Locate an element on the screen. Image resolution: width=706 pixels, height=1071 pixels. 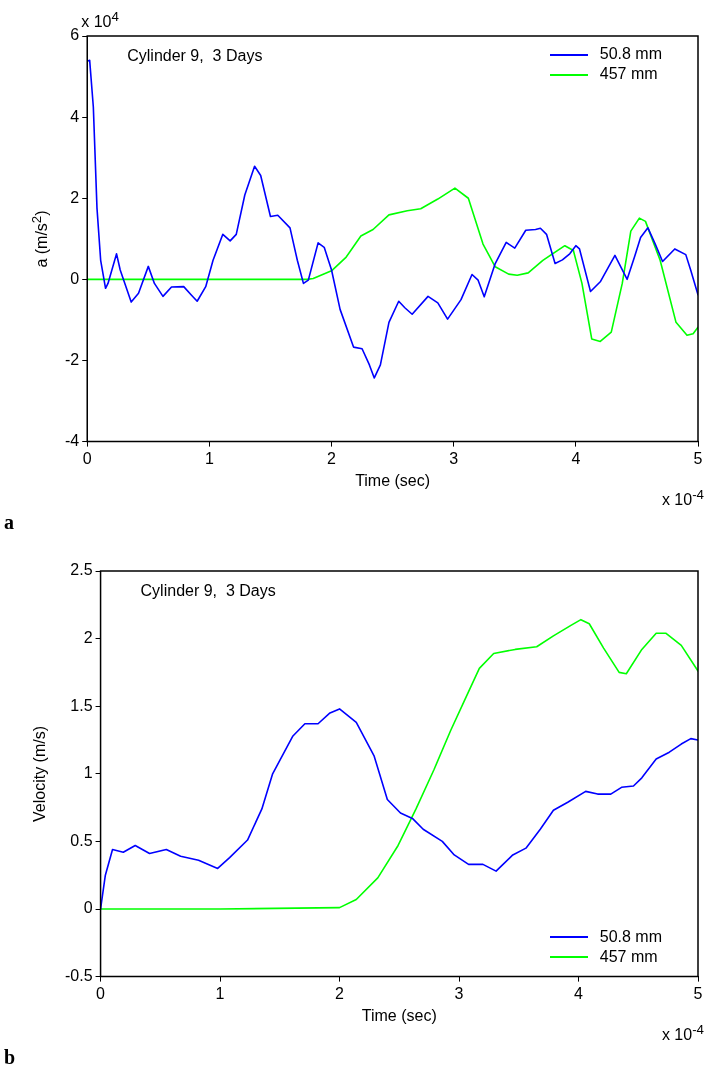
text: x 10$^{4}$ is located at coordinates (100, 20).